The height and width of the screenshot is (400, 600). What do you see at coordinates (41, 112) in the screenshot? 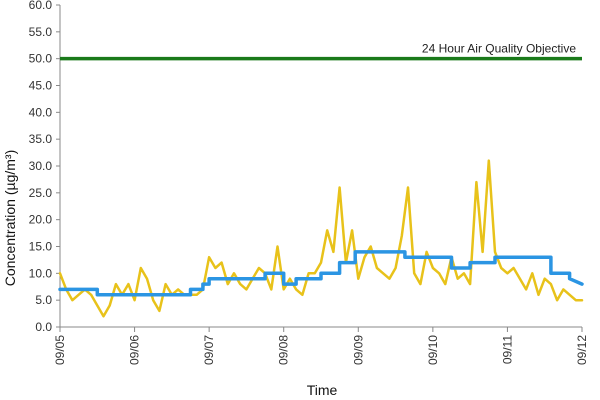
I see `y-tick-label: 40.0` at bounding box center [41, 112].